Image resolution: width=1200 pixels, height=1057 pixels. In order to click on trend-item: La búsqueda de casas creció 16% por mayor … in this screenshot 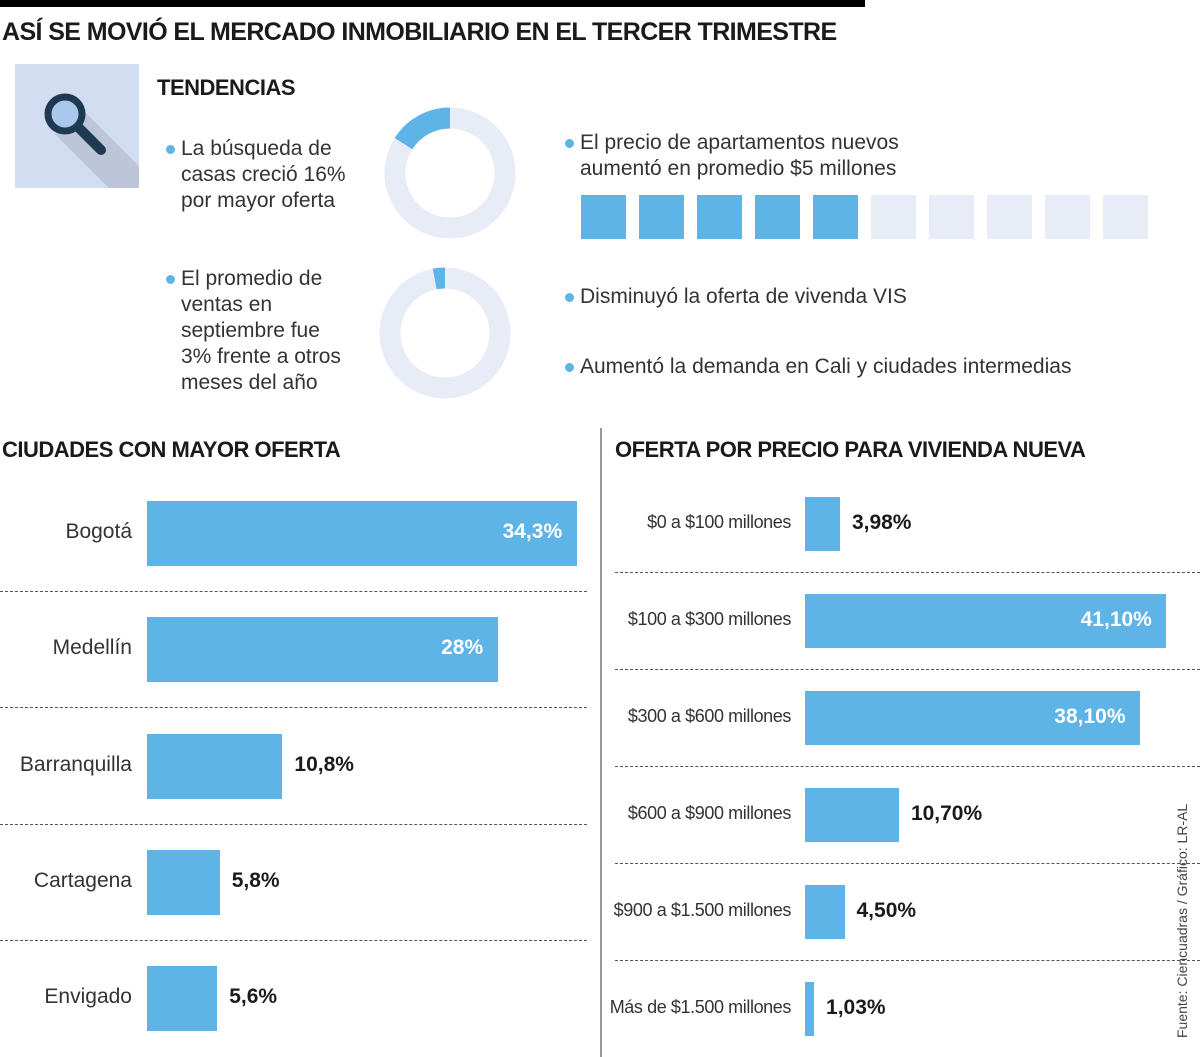, I will do `click(256, 175)`.